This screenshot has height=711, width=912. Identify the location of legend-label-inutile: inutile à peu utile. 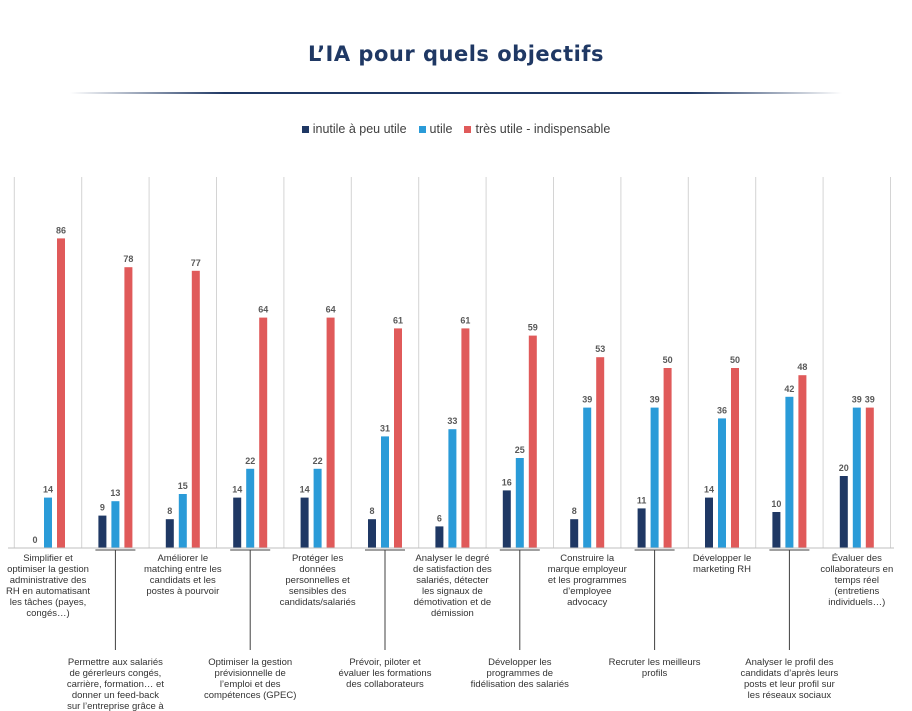
(359, 129).